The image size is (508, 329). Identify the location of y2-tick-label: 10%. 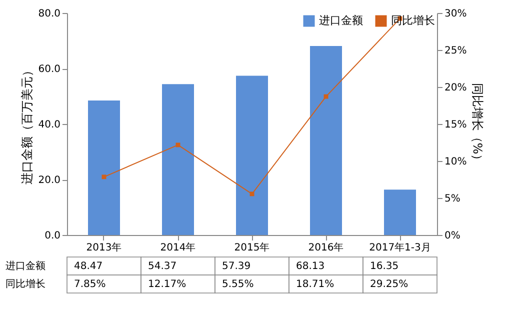
(455, 162).